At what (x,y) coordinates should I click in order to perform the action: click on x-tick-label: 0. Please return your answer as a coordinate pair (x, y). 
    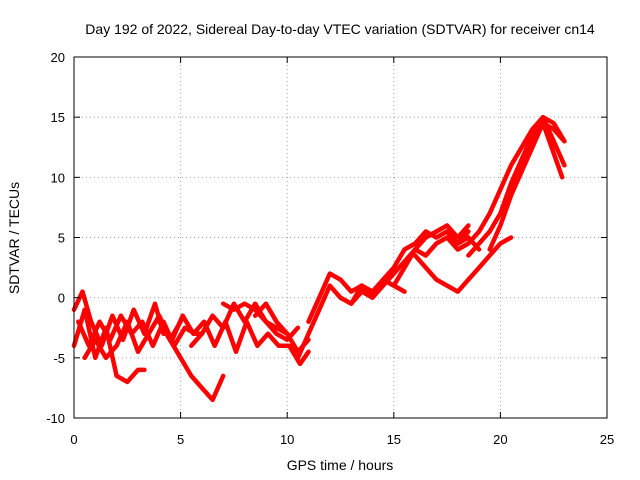
    Looking at the image, I should click on (73, 439).